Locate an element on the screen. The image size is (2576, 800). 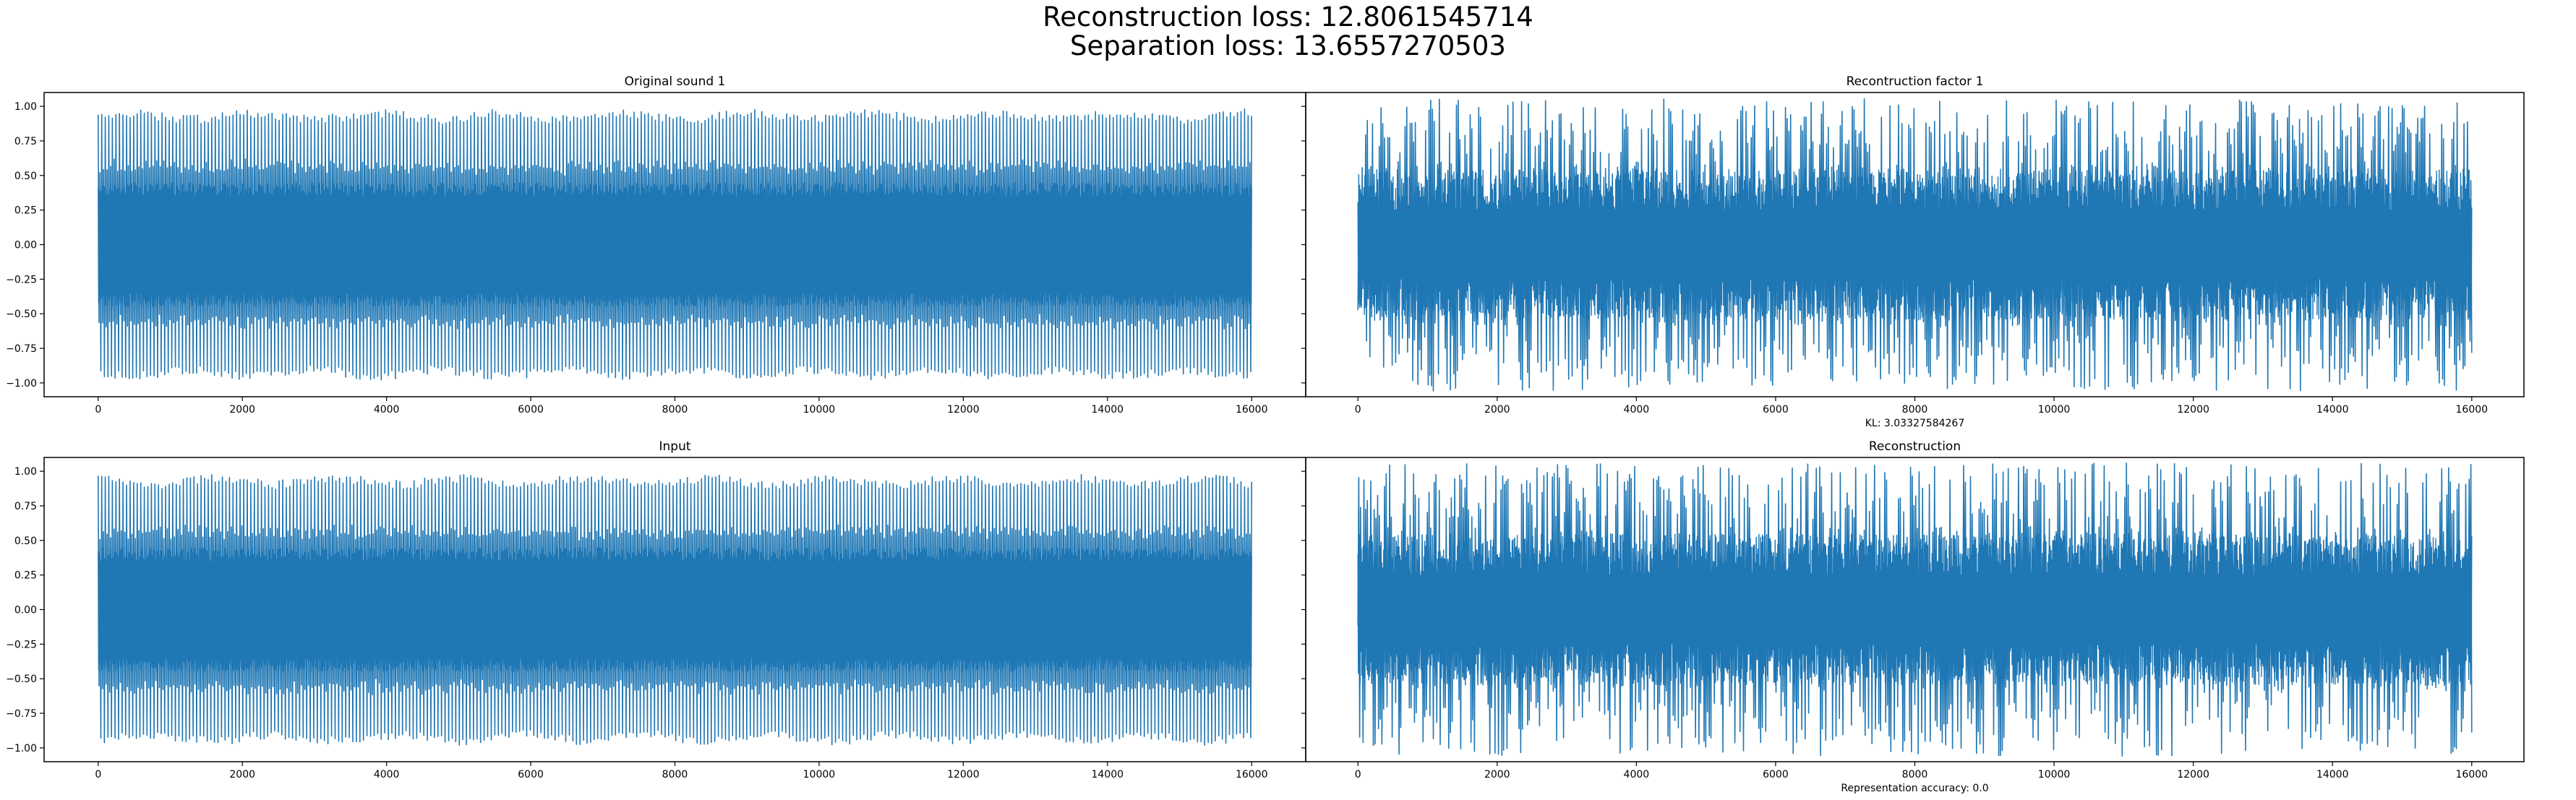
panel-4-xtick-label: 14000 is located at coordinates (2332, 774).